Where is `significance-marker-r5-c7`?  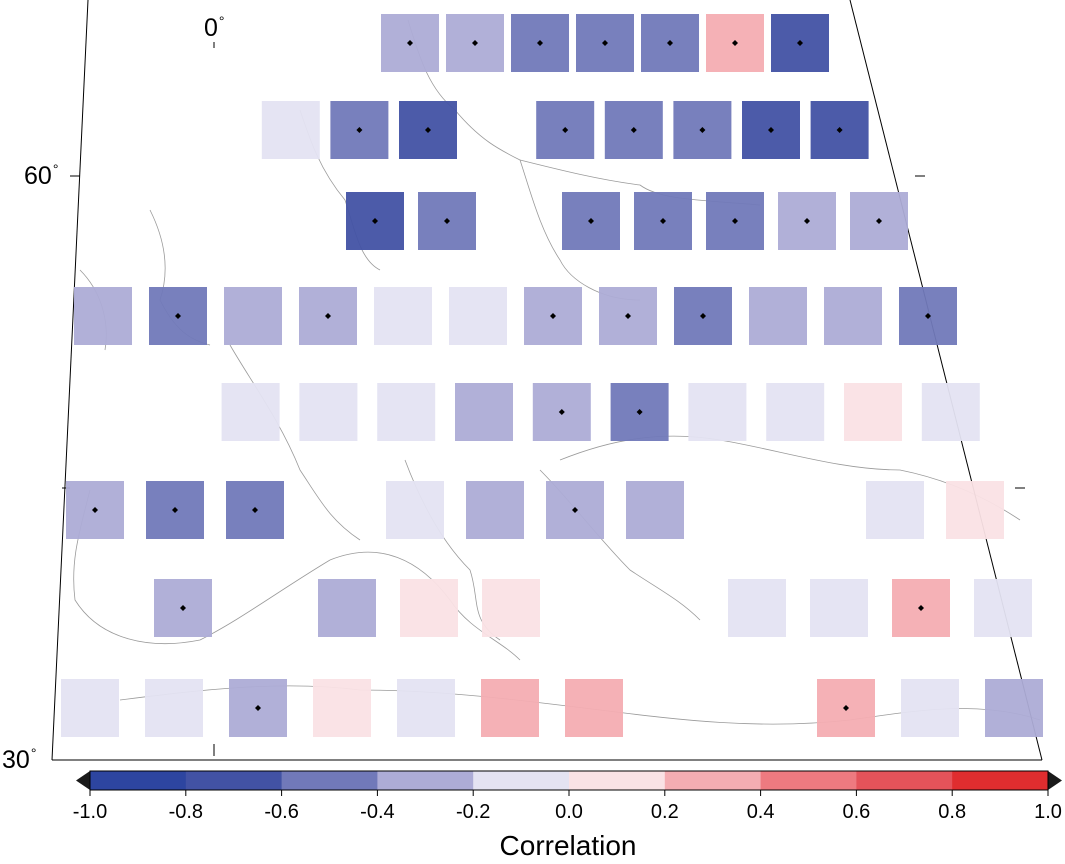 significance-marker-r5-c7 is located at coordinates (561, 412).